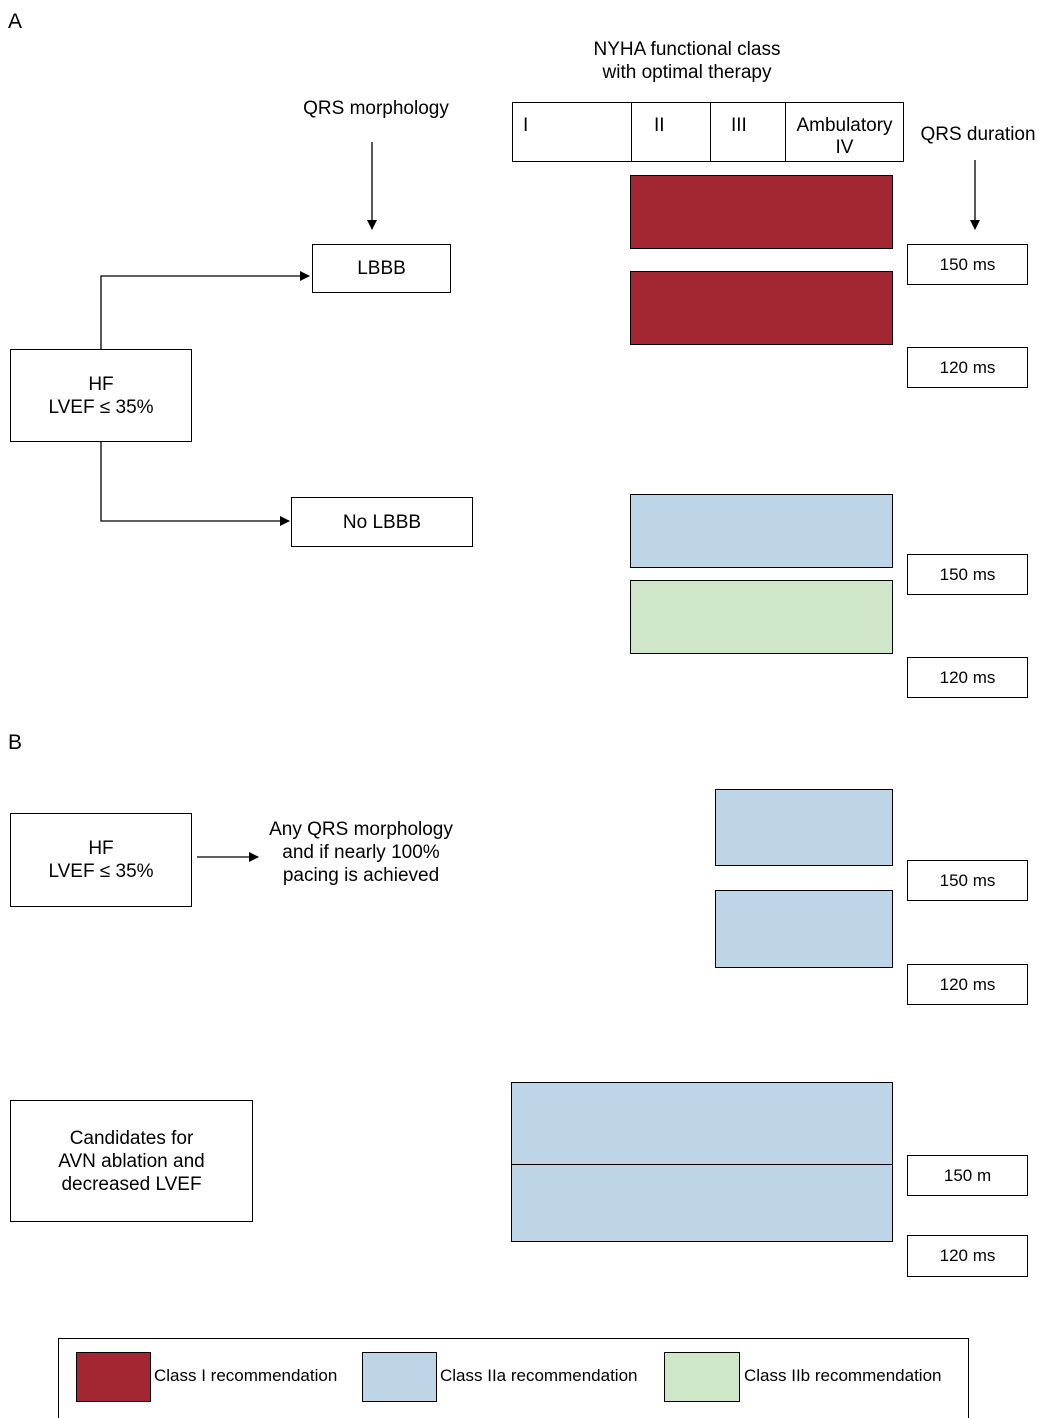  I want to click on duration-label-a2: 120 ms, so click(967, 367).